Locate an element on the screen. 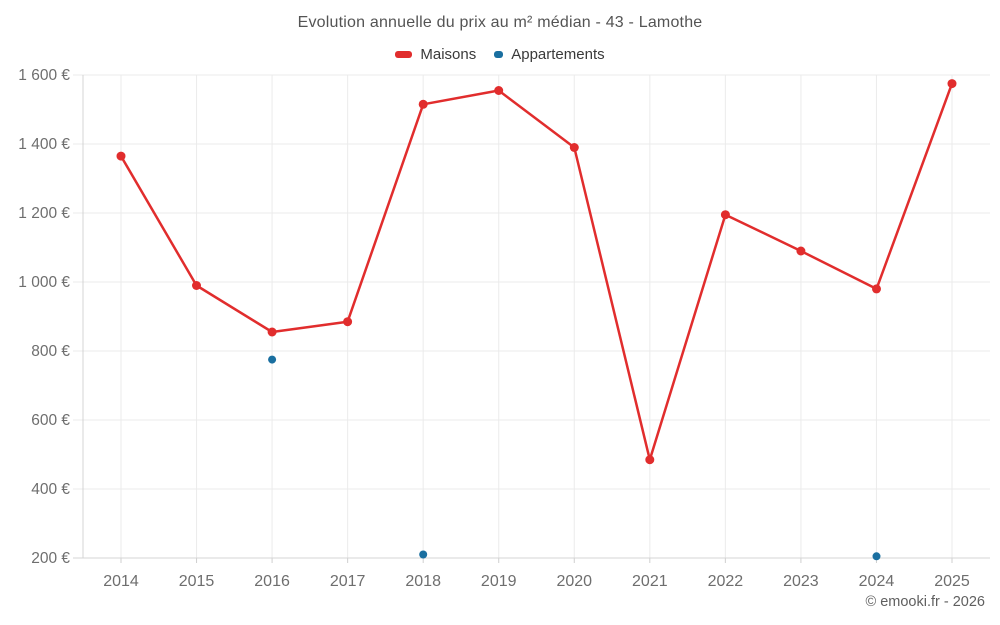  x-tick-label: 2018 is located at coordinates (423, 581).